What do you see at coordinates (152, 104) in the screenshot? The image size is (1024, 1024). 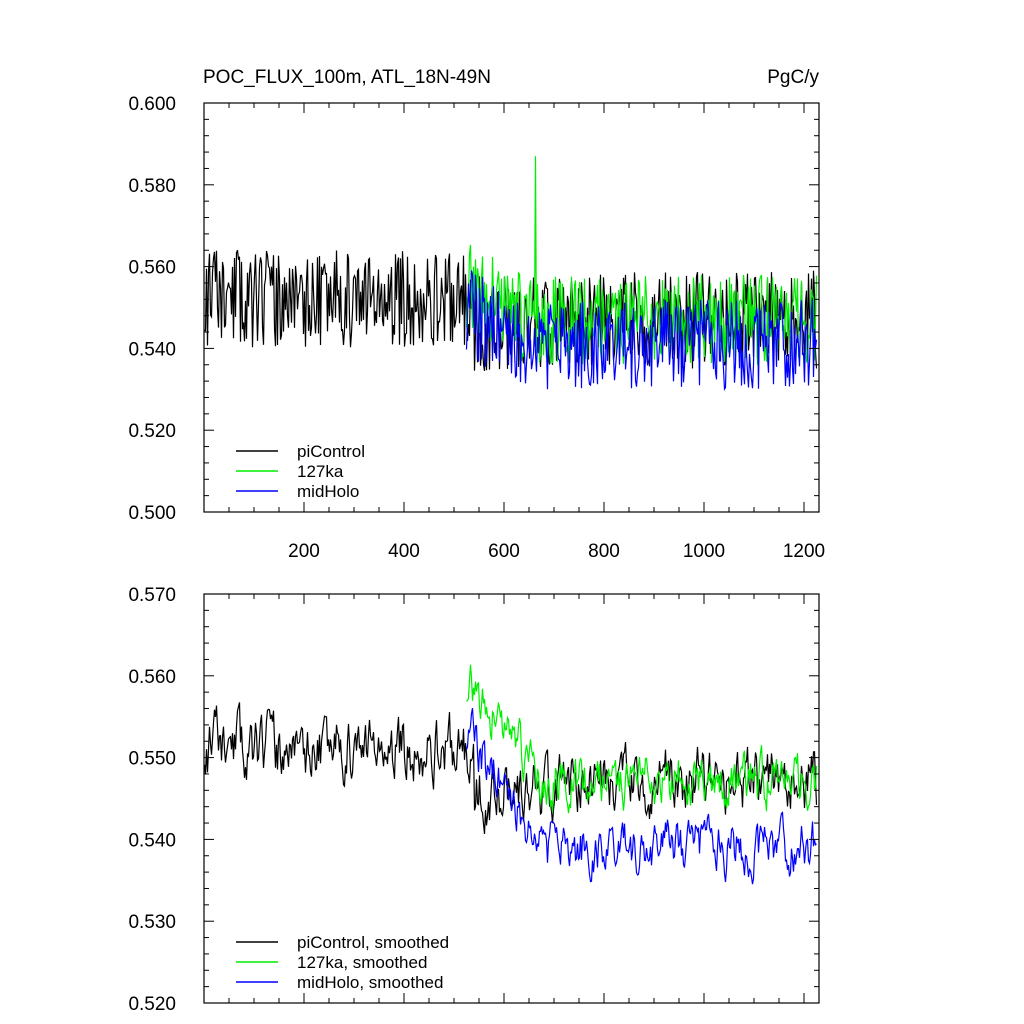 I see `y-tick-label: 0.600` at bounding box center [152, 104].